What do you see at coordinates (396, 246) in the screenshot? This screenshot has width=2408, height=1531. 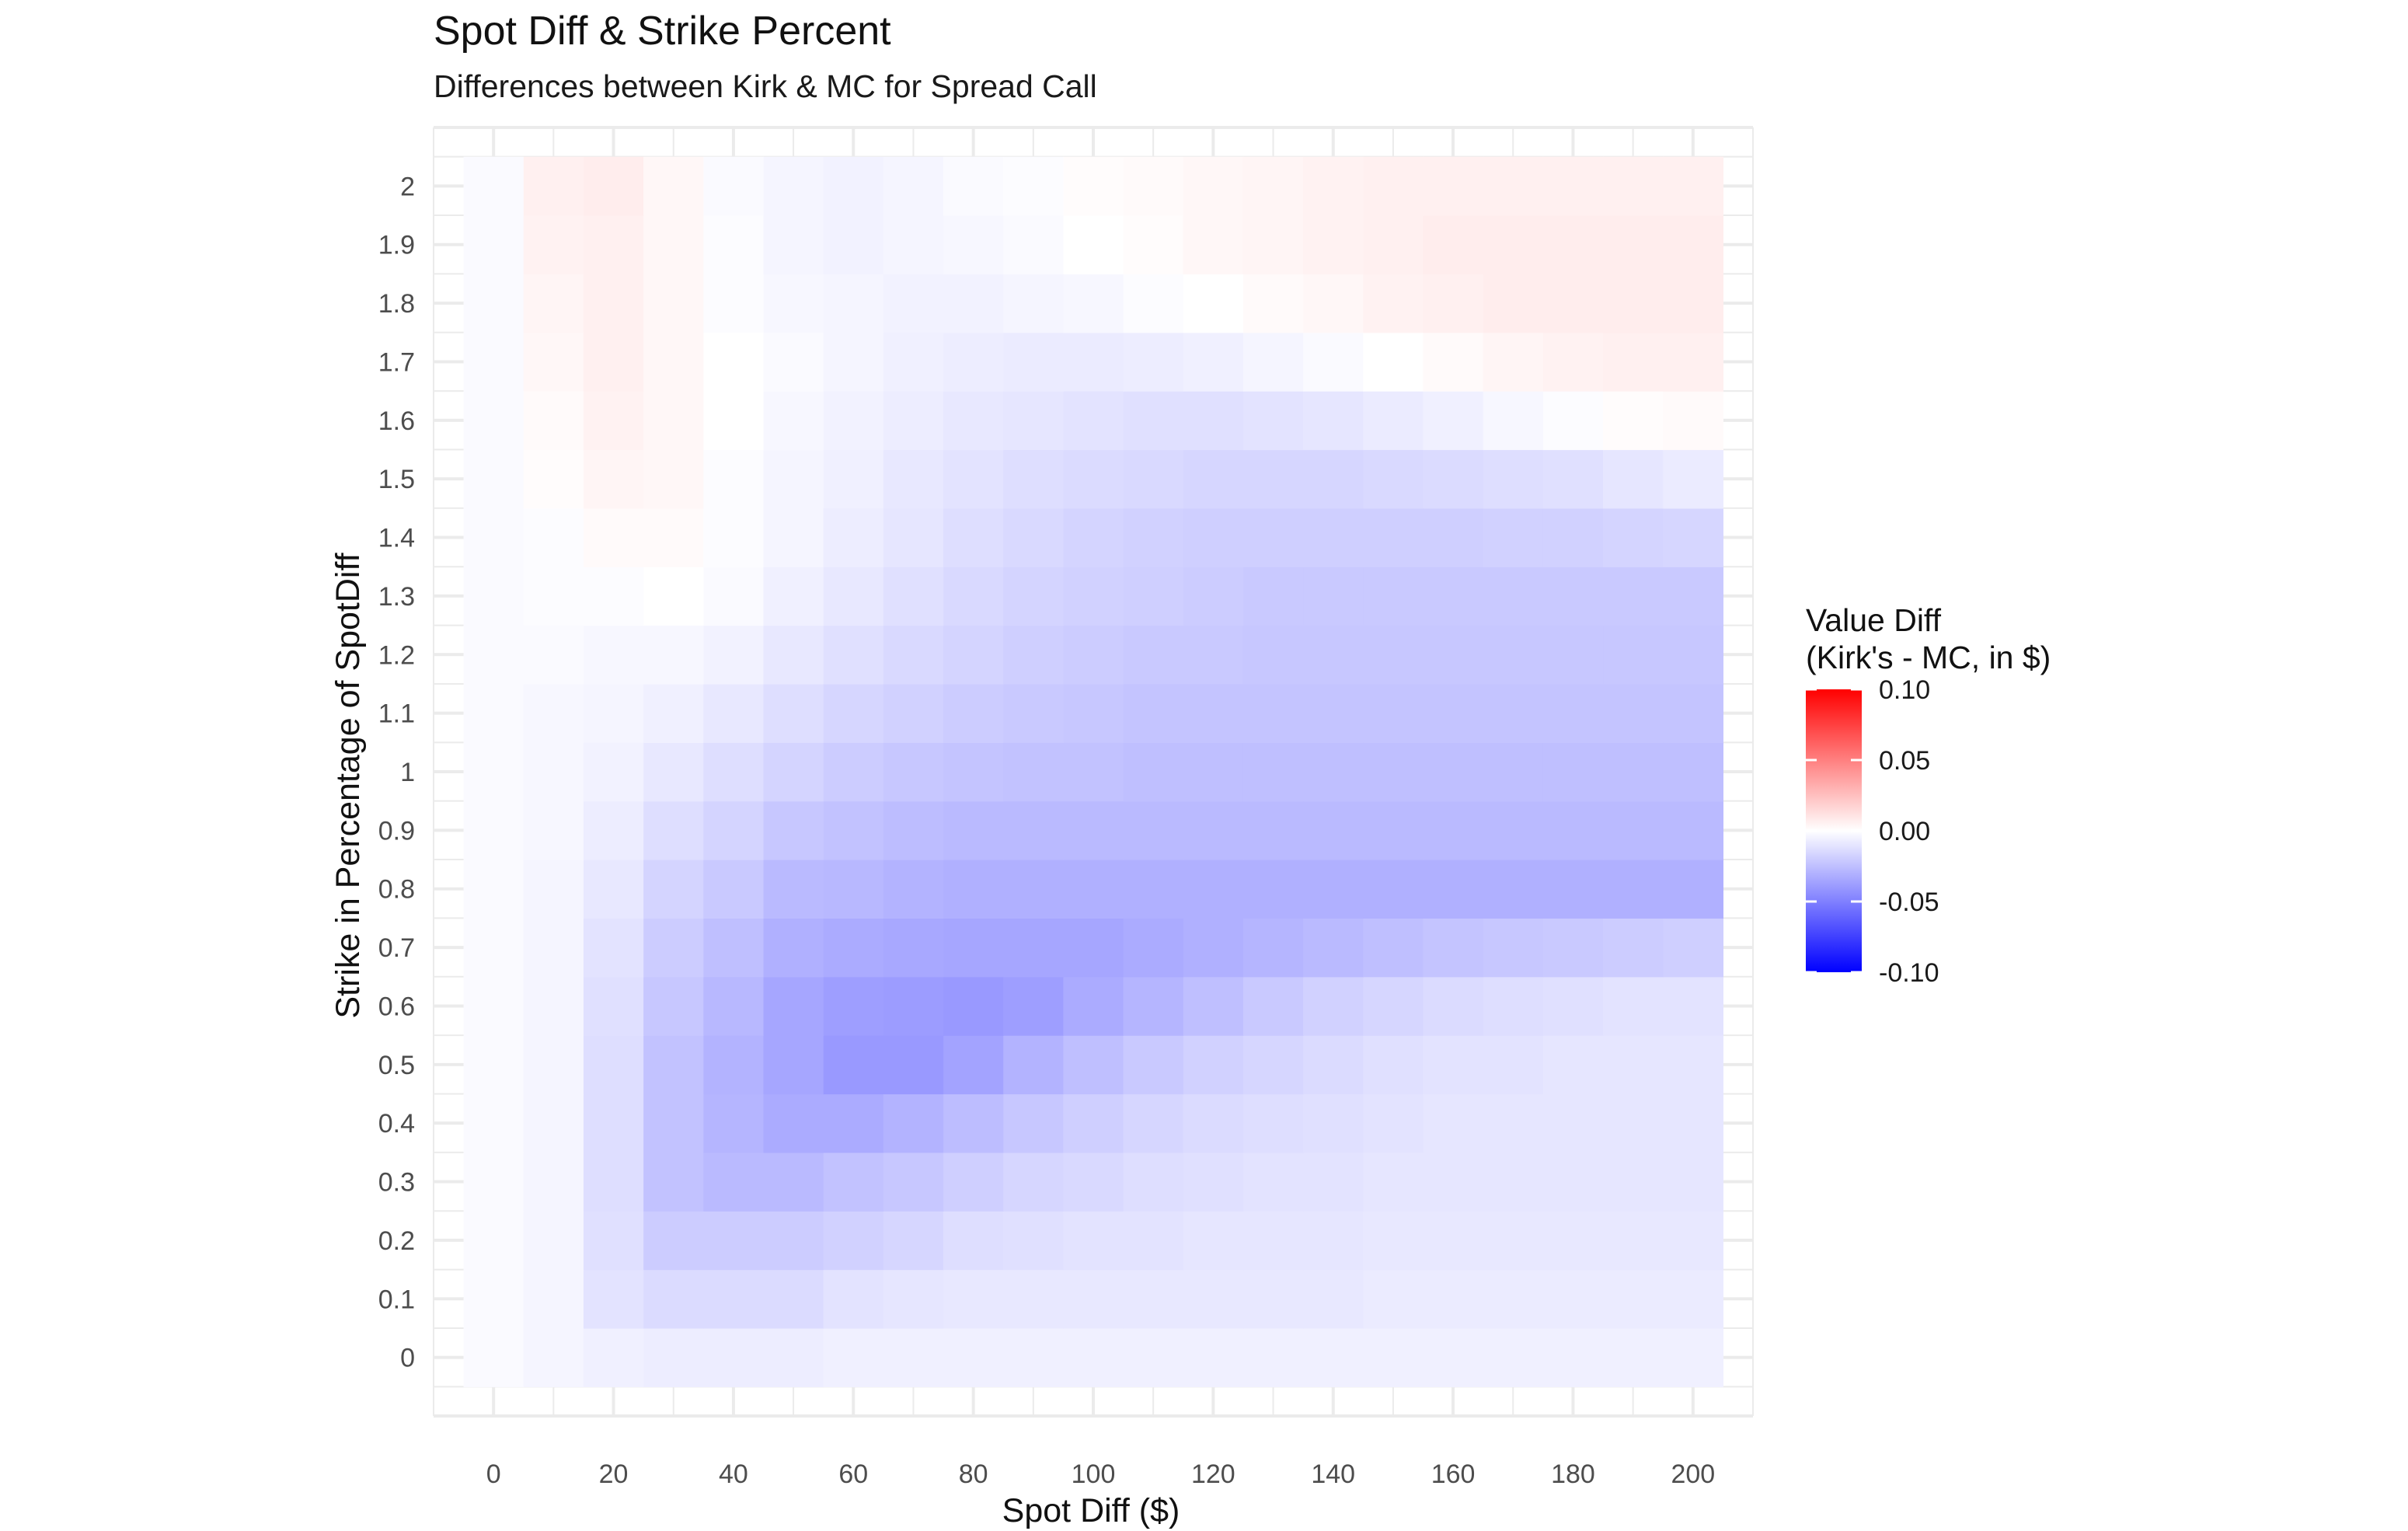 I see `y-tick-label: 1.9` at bounding box center [396, 246].